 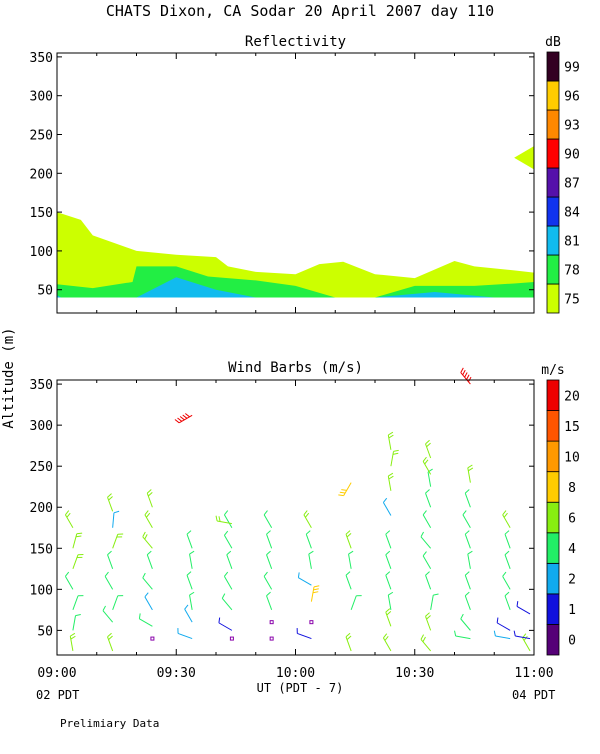 What do you see at coordinates (533, 673) in the screenshot?
I see `x-tick-label: 11:00` at bounding box center [533, 673].